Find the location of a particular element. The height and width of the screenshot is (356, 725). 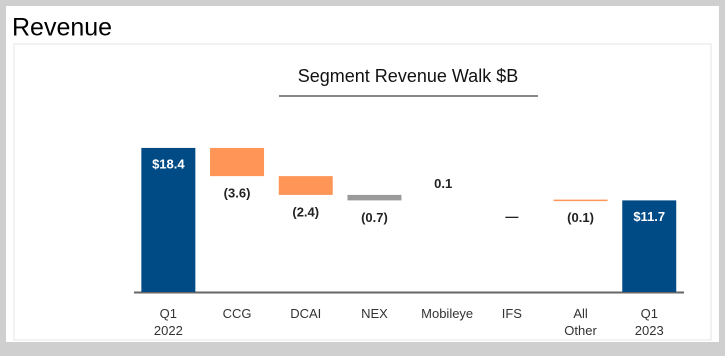

value-label: (0.7) is located at coordinates (374, 217).